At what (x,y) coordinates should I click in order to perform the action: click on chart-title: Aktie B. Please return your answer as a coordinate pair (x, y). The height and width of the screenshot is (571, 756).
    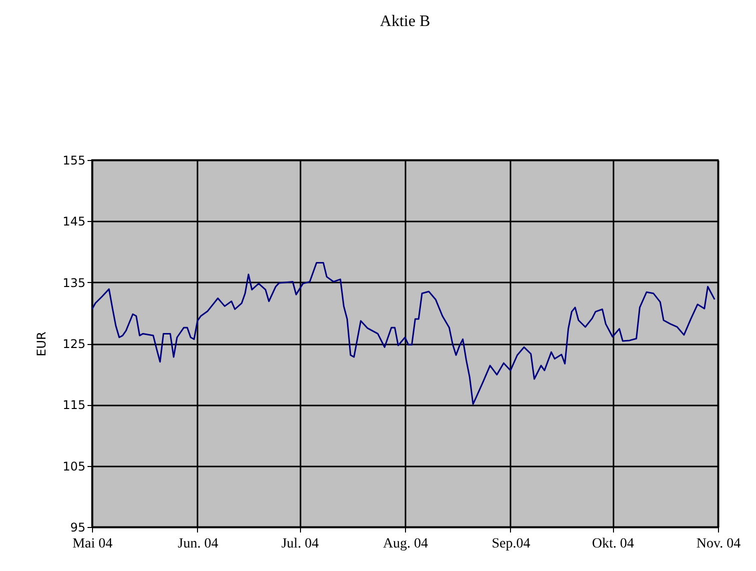
    Looking at the image, I should click on (405, 21).